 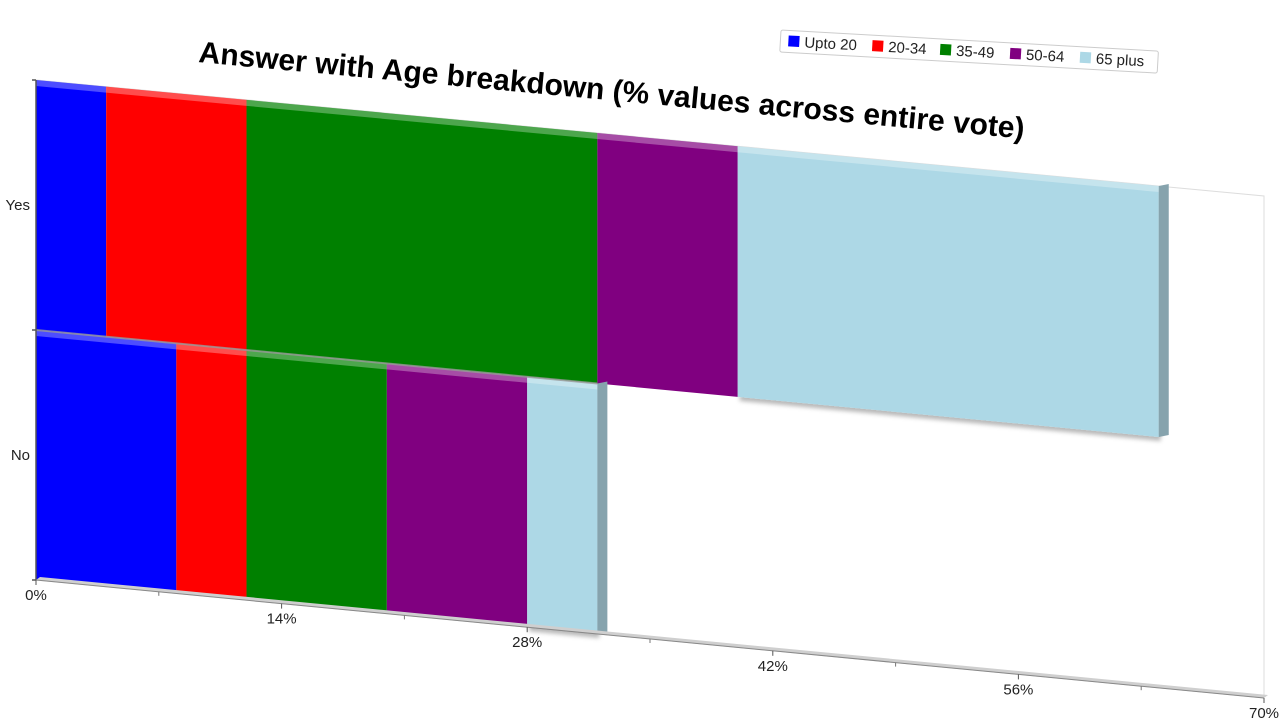 I want to click on legend-label-upto-20: Upto 20, so click(x=830, y=44).